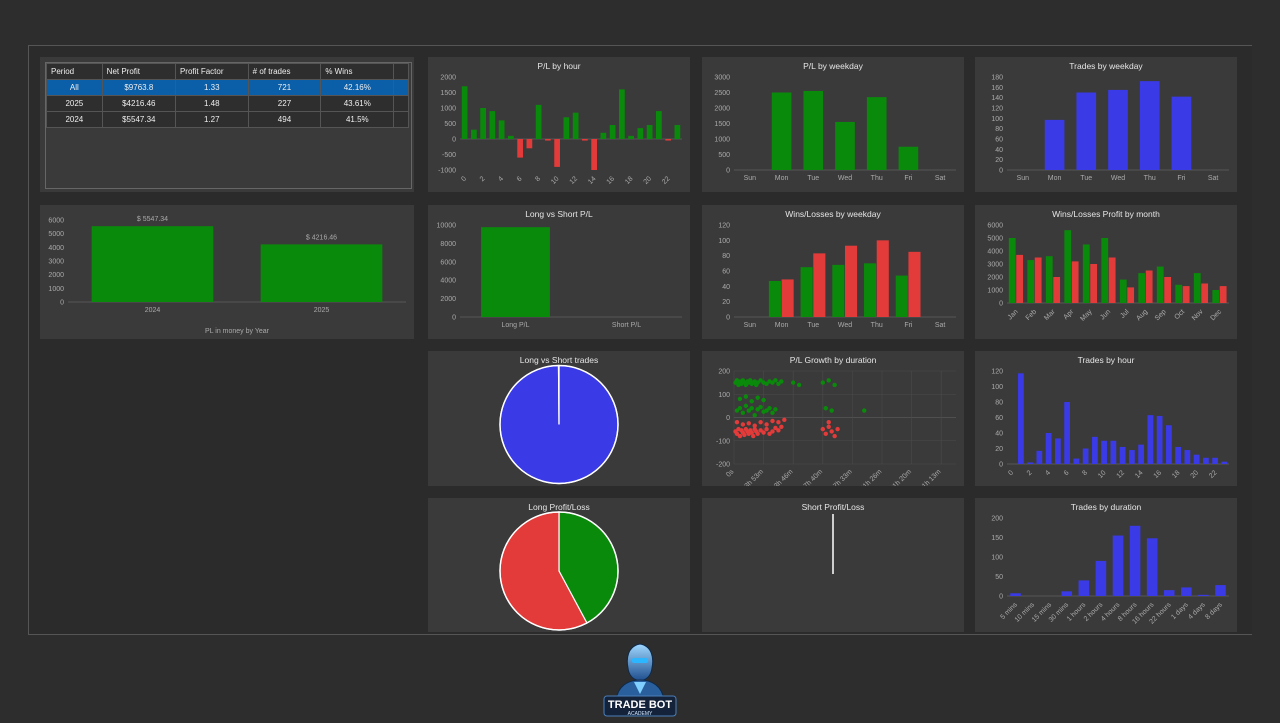  I want to click on robot-logo-icon: TRADE BOT ACADEMY, so click(640, 680).